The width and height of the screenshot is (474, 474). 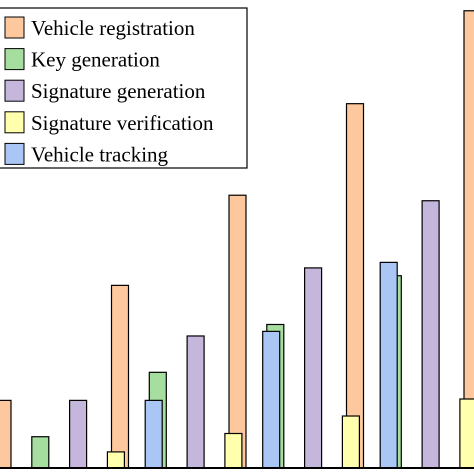 I want to click on legend-swatch-vehicle-tracking, so click(x=14, y=153).